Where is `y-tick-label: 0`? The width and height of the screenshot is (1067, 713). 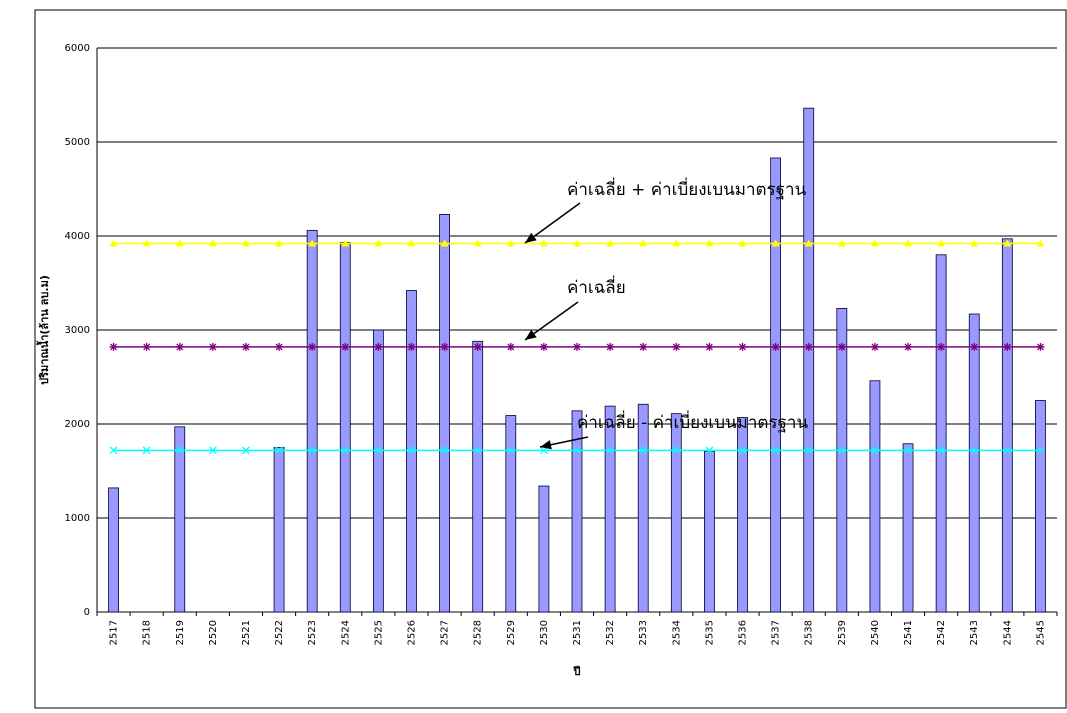
y-tick-label: 0 is located at coordinates (87, 612).